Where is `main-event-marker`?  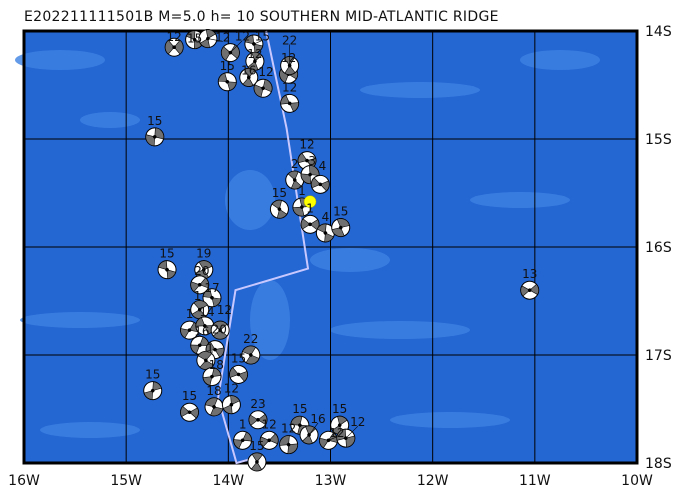 main-event-marker is located at coordinates (310, 201).